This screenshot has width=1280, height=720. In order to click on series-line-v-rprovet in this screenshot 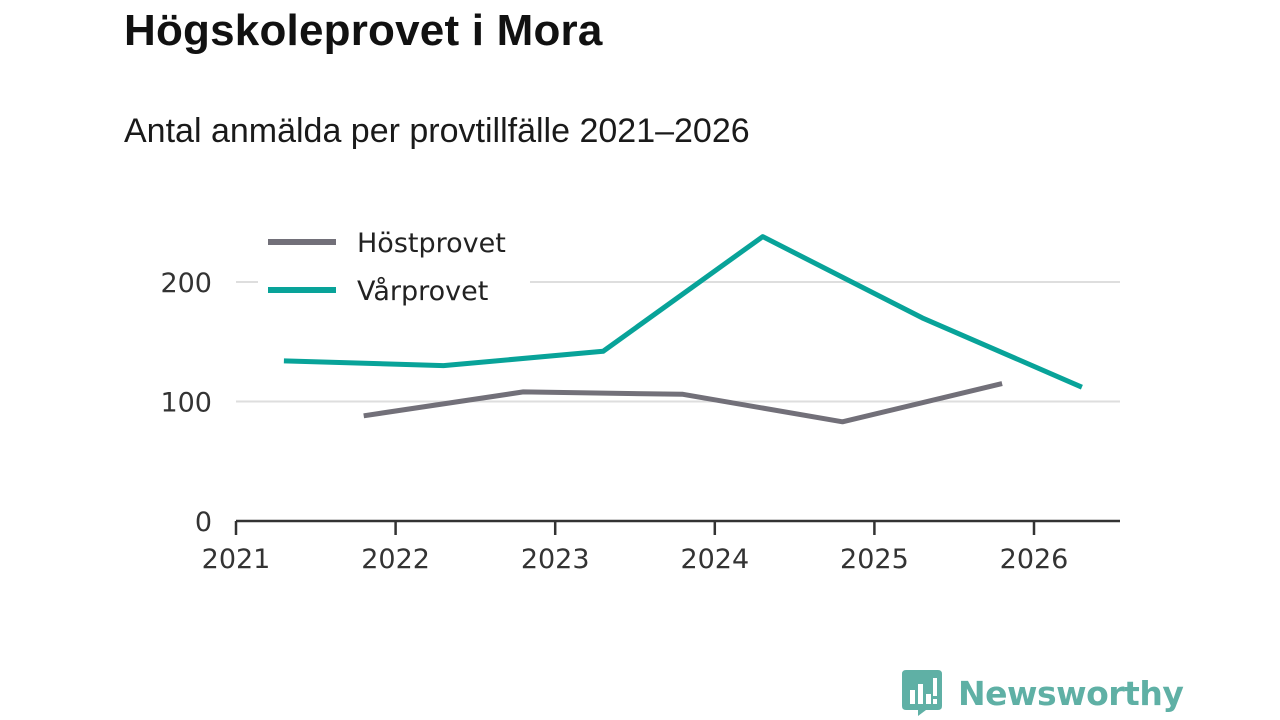, I will do `click(683, 312)`.